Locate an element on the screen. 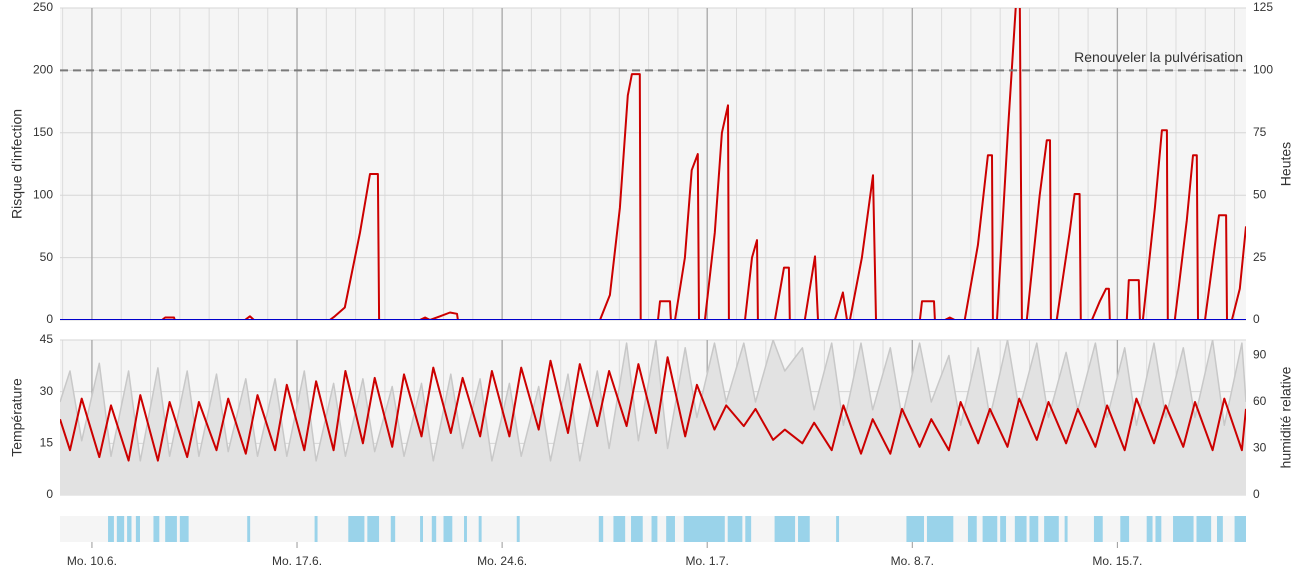 The width and height of the screenshot is (1305, 571). y2-tick-label: 25 is located at coordinates (1260, 257).